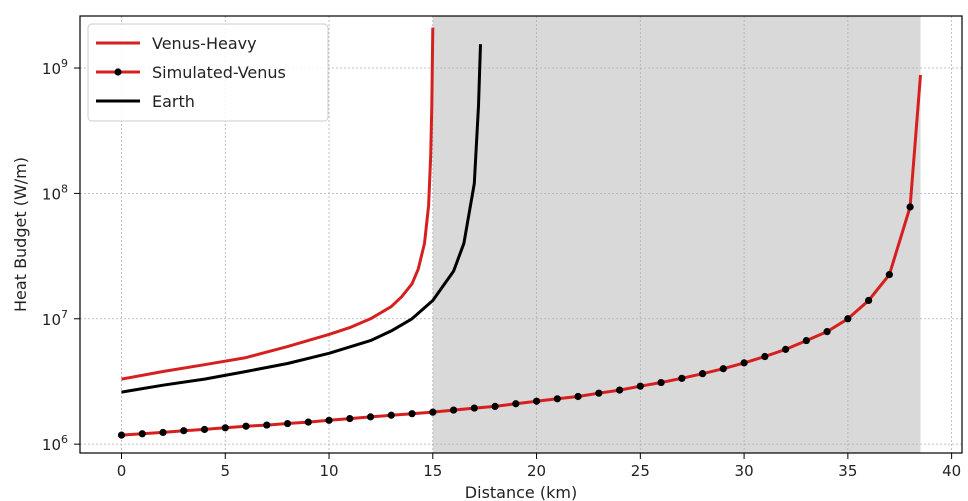 The height and width of the screenshot is (501, 968). I want to click on legend-label: Simulated-Venus, so click(219, 72).